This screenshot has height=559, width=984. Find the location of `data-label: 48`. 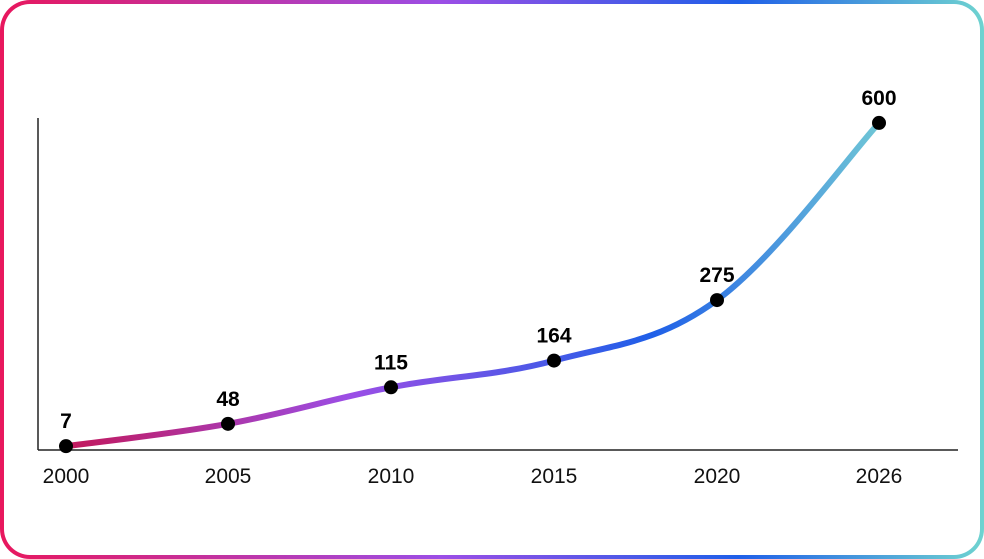

data-label: 48 is located at coordinates (228, 399).